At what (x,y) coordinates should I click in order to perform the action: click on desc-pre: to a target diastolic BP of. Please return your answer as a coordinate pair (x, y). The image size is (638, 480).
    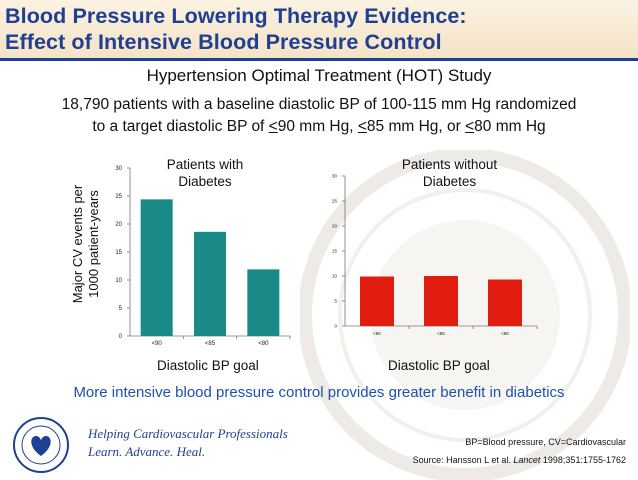
    Looking at the image, I should click on (180, 126).